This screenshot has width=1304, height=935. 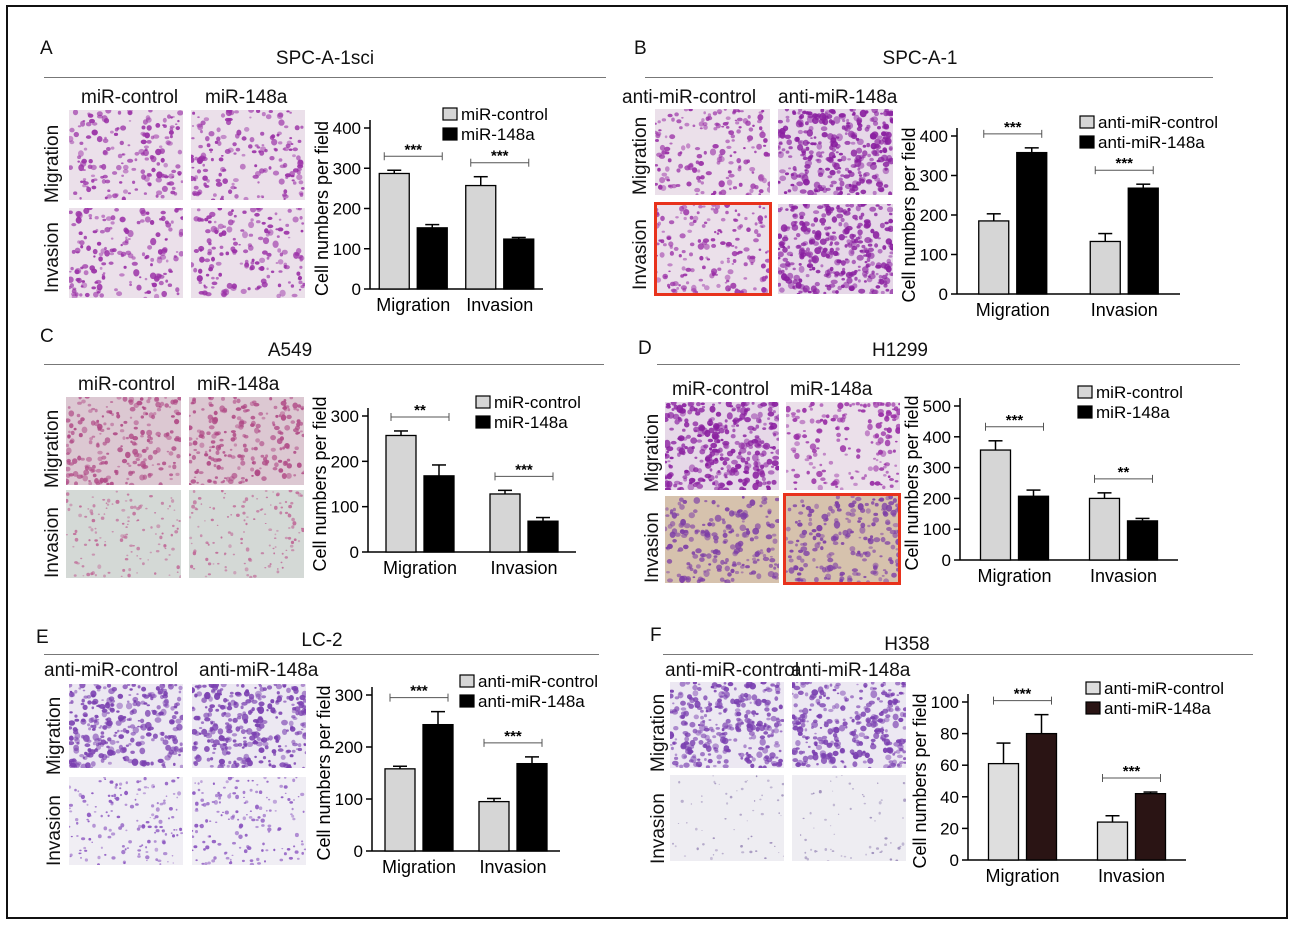 I want to click on y-tick-label: 60, so click(x=949, y=765).